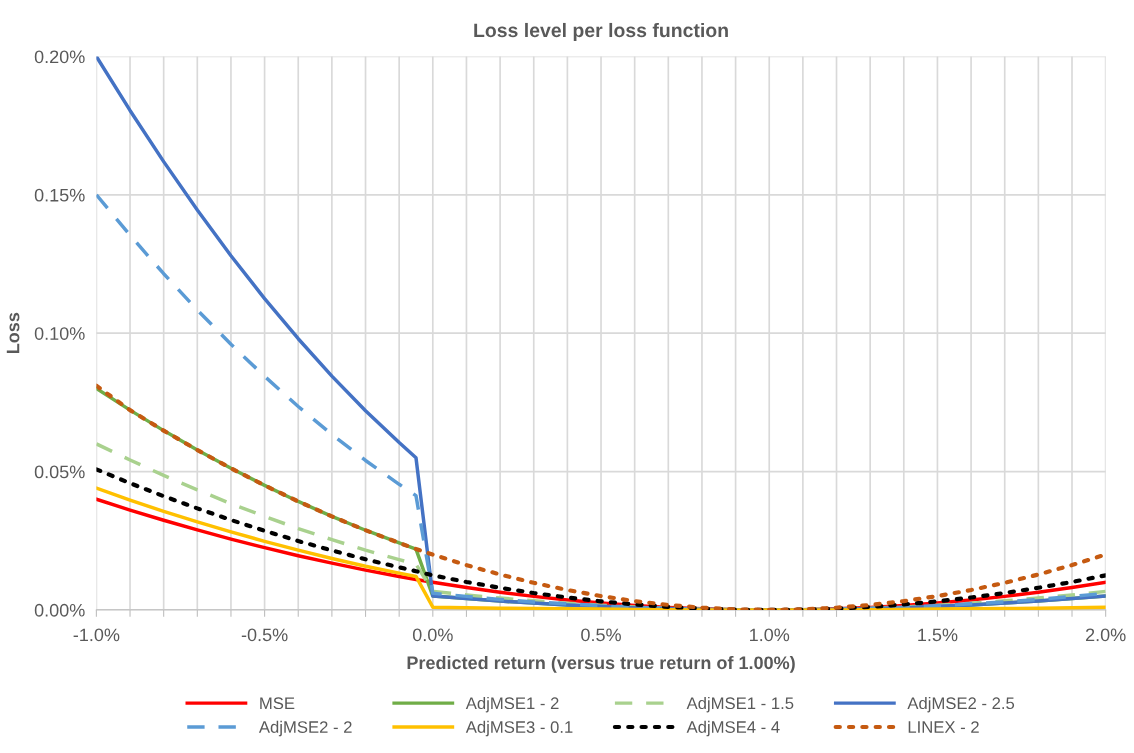 This screenshot has width=1134, height=753. What do you see at coordinates (13, 333) in the screenshot?
I see `y-axis-title: Loss` at bounding box center [13, 333].